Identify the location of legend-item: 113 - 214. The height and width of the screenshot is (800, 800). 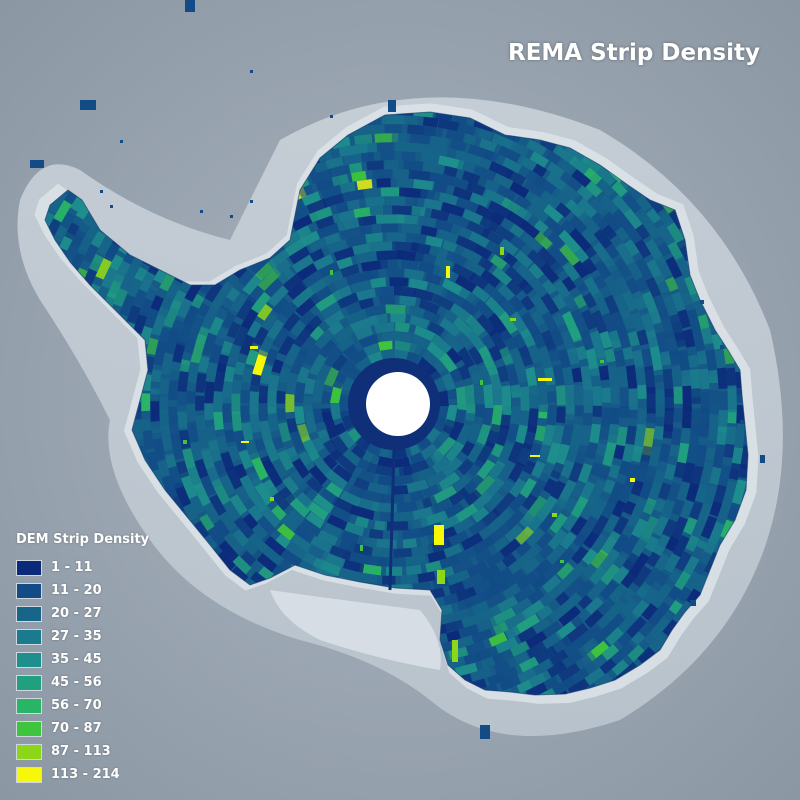
(82, 774).